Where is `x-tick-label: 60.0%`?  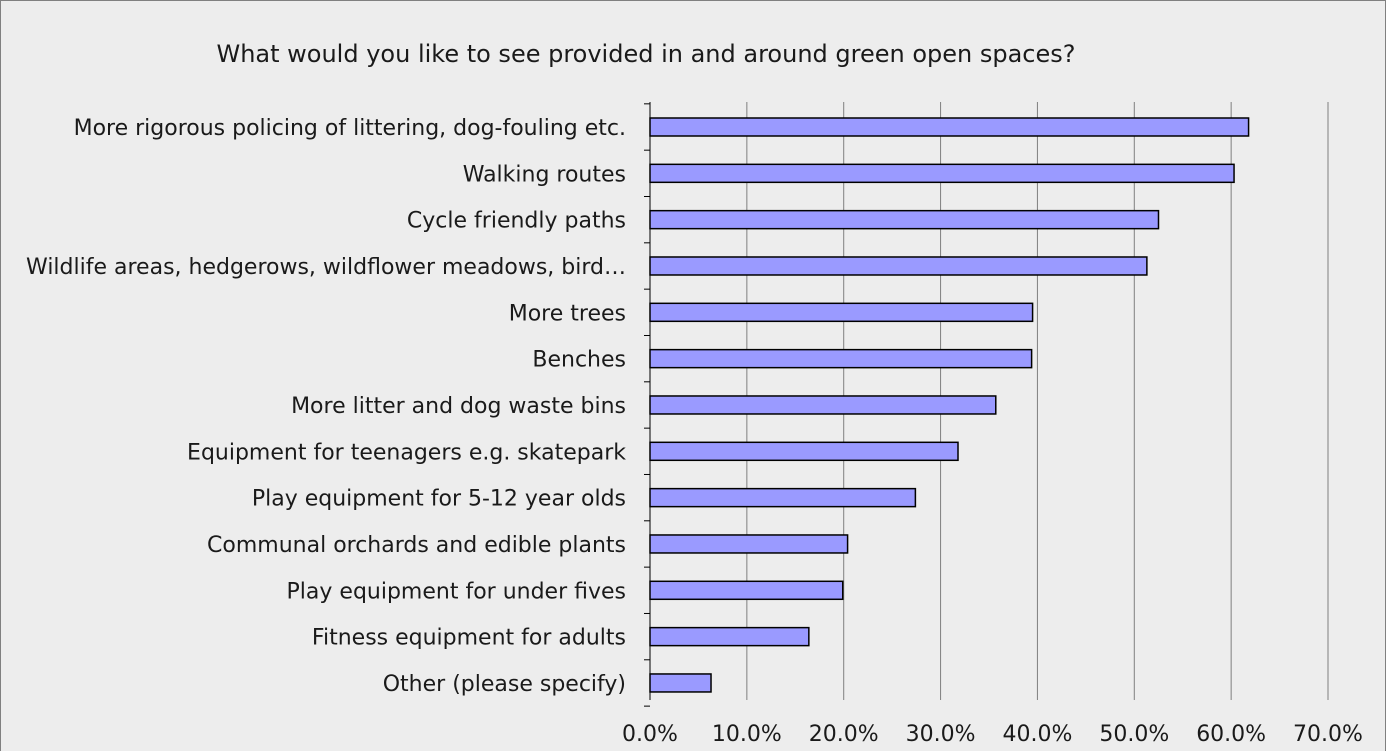 x-tick-label: 60.0% is located at coordinates (1231, 734).